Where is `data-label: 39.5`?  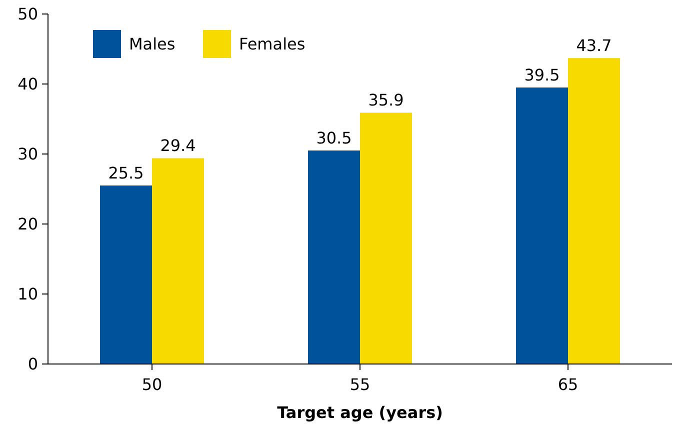
data-label: 39.5 is located at coordinates (542, 75).